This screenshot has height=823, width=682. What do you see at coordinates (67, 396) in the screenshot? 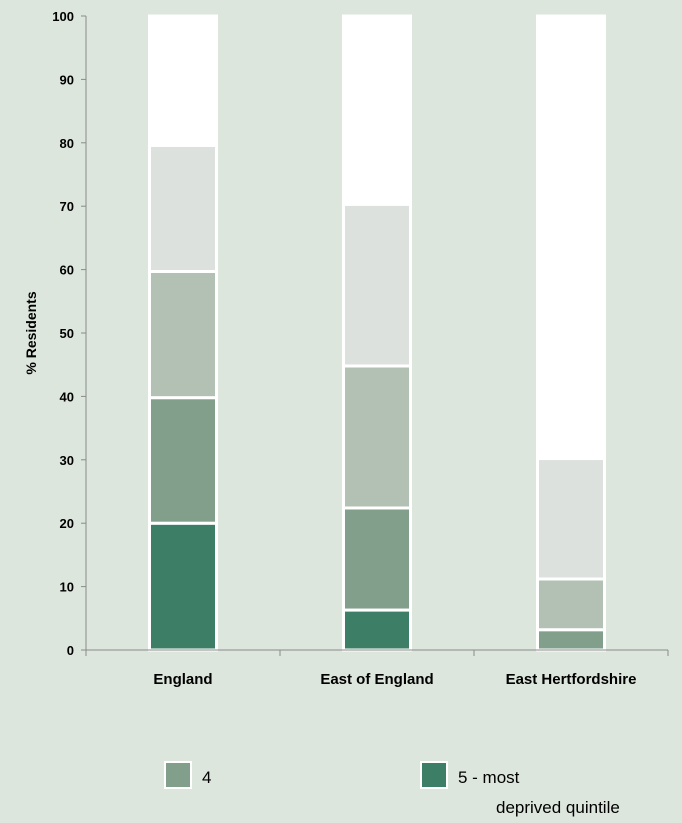
I see `y-tick-label: 40` at bounding box center [67, 396].